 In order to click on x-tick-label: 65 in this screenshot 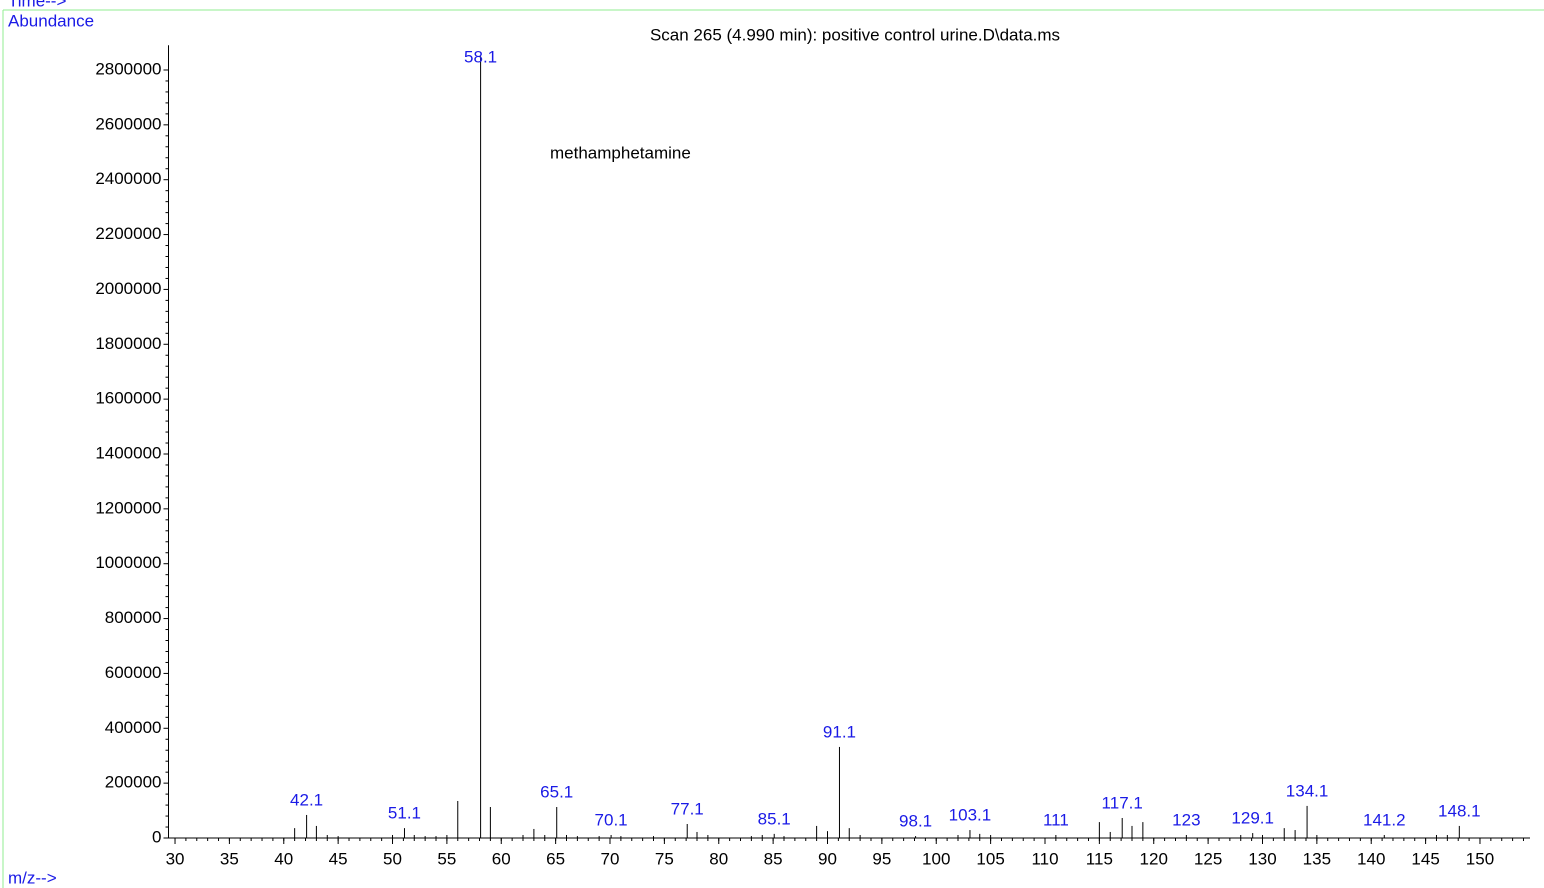, I will do `click(555, 858)`.